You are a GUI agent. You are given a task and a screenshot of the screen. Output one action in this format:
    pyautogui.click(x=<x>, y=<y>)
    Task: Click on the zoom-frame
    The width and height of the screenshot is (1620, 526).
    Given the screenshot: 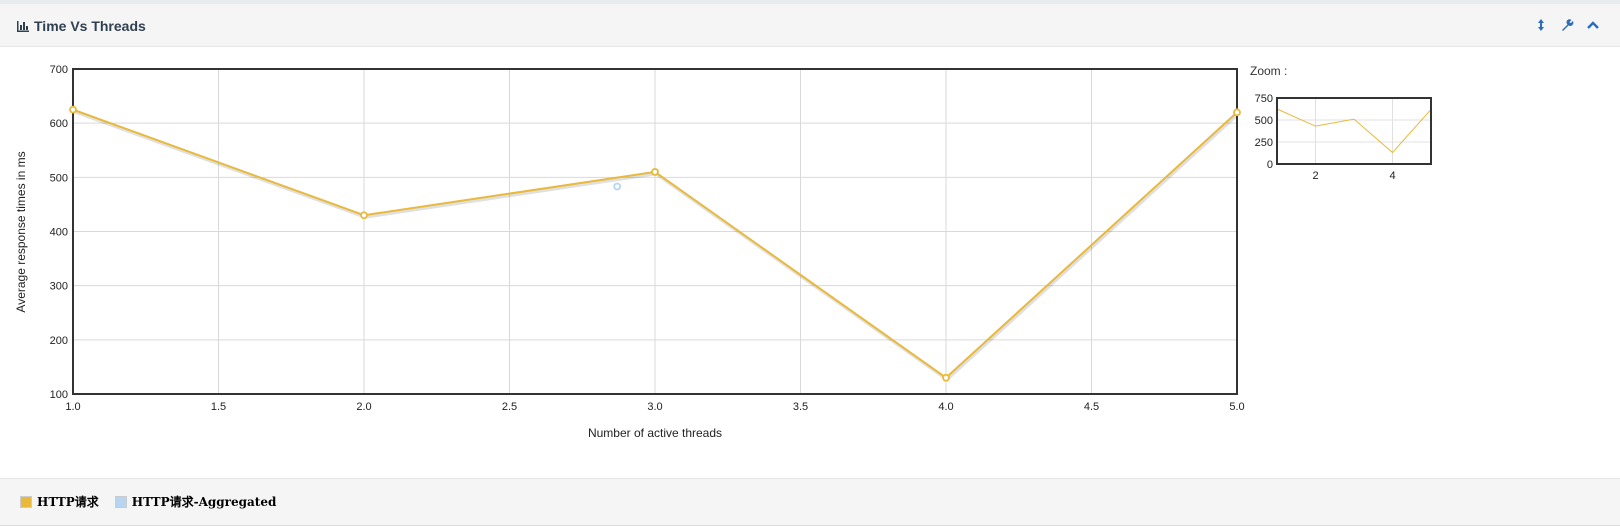 What is the action you would take?
    pyautogui.click(x=1354, y=131)
    